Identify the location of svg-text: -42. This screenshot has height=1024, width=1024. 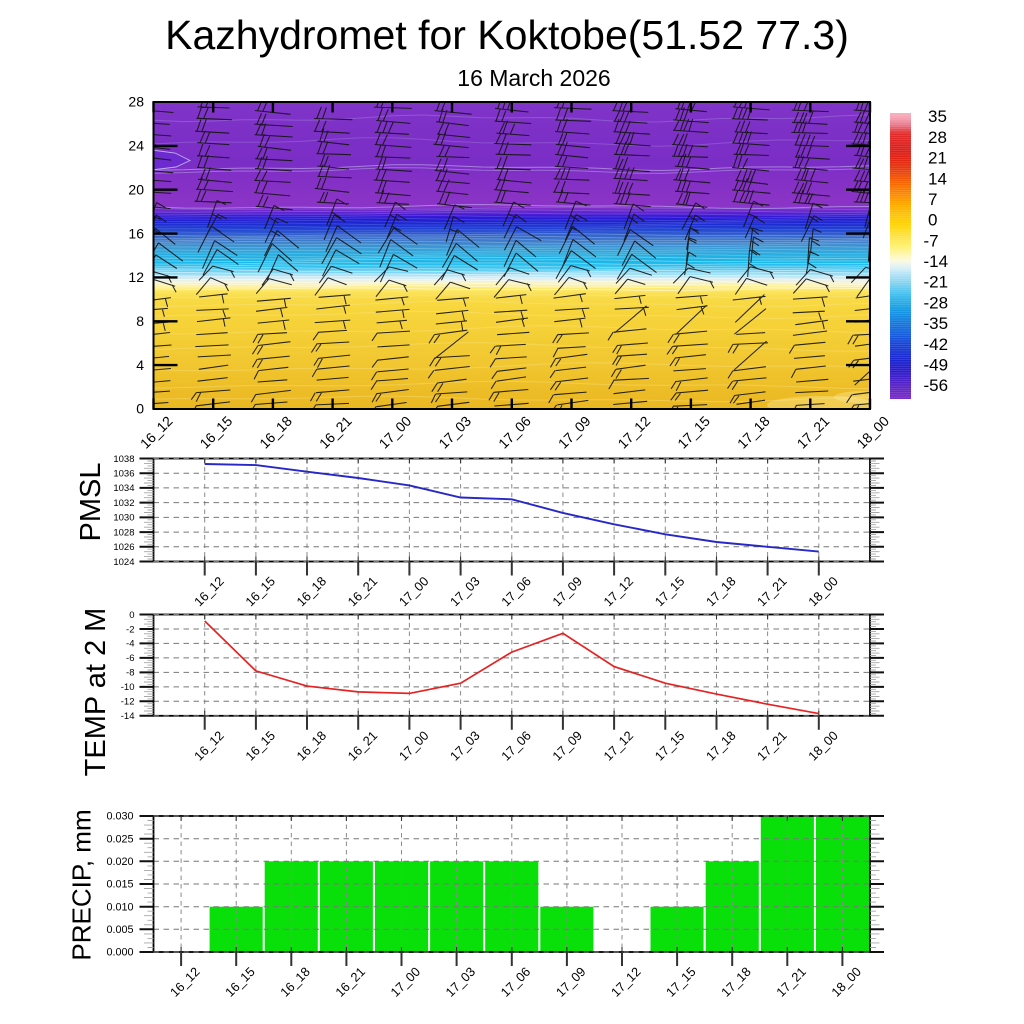
(936, 344).